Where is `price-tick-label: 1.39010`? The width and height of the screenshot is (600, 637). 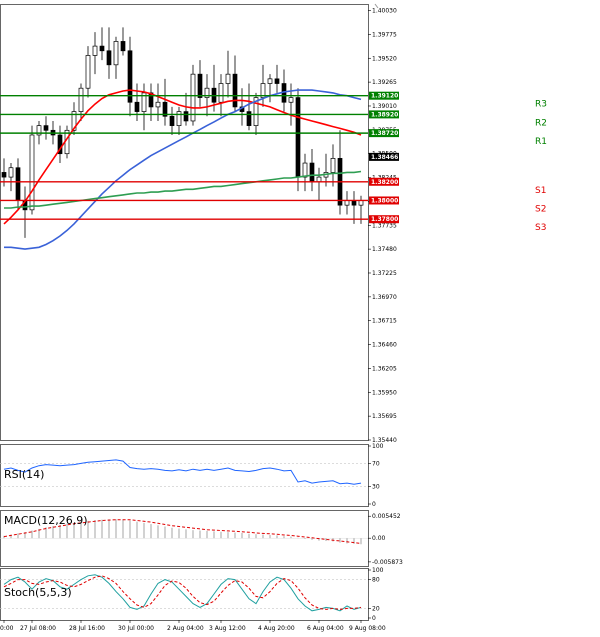 price-tick-label: 1.39010 is located at coordinates (384, 106).